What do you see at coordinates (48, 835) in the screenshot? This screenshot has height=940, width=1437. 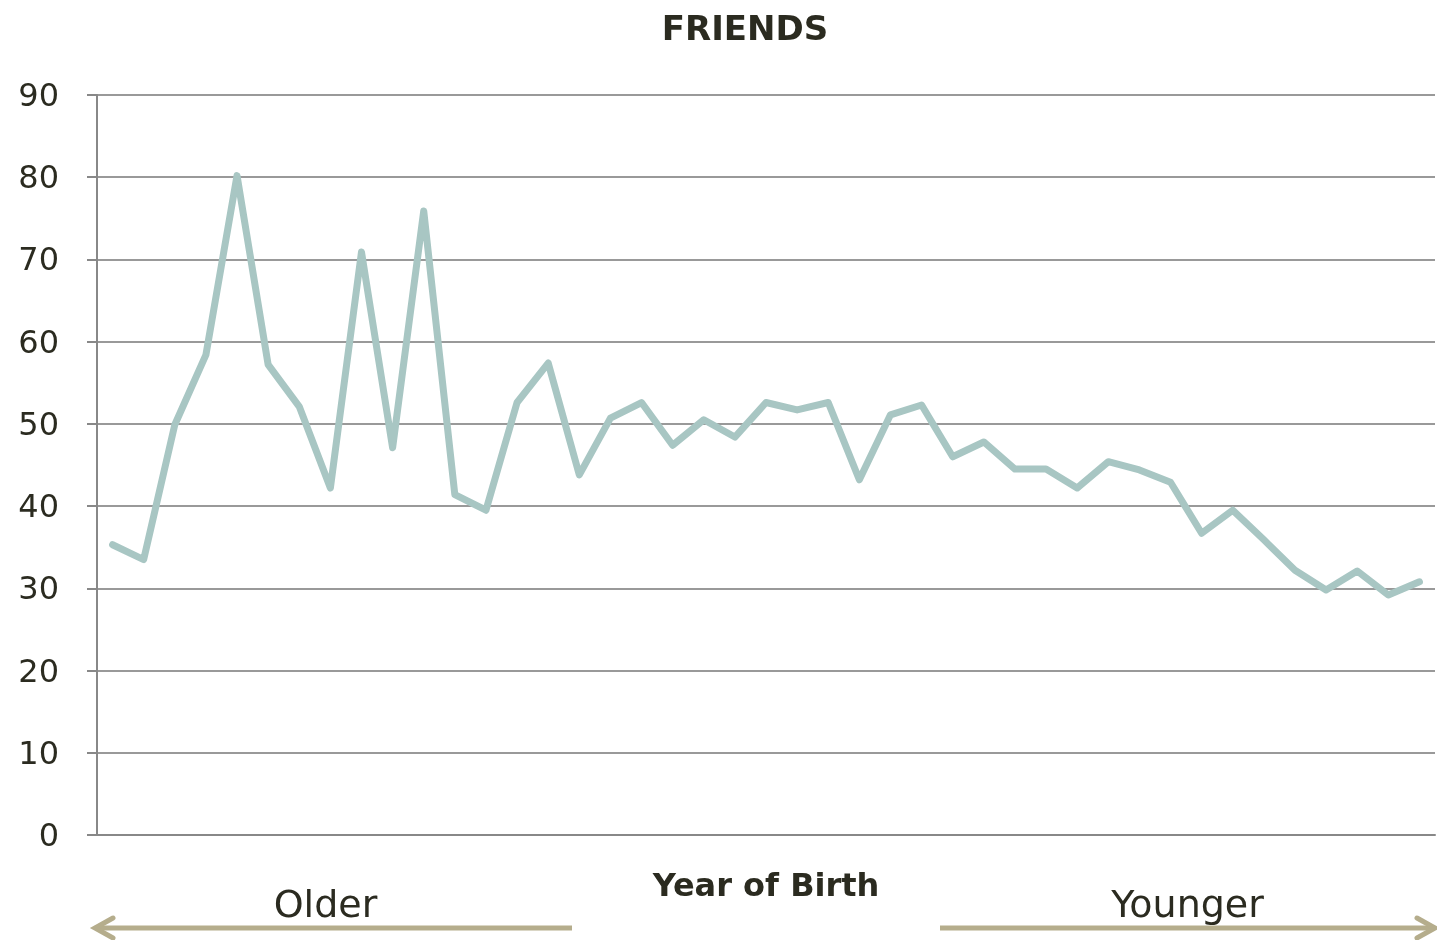 I see `y-tick-label: 0` at bounding box center [48, 835].